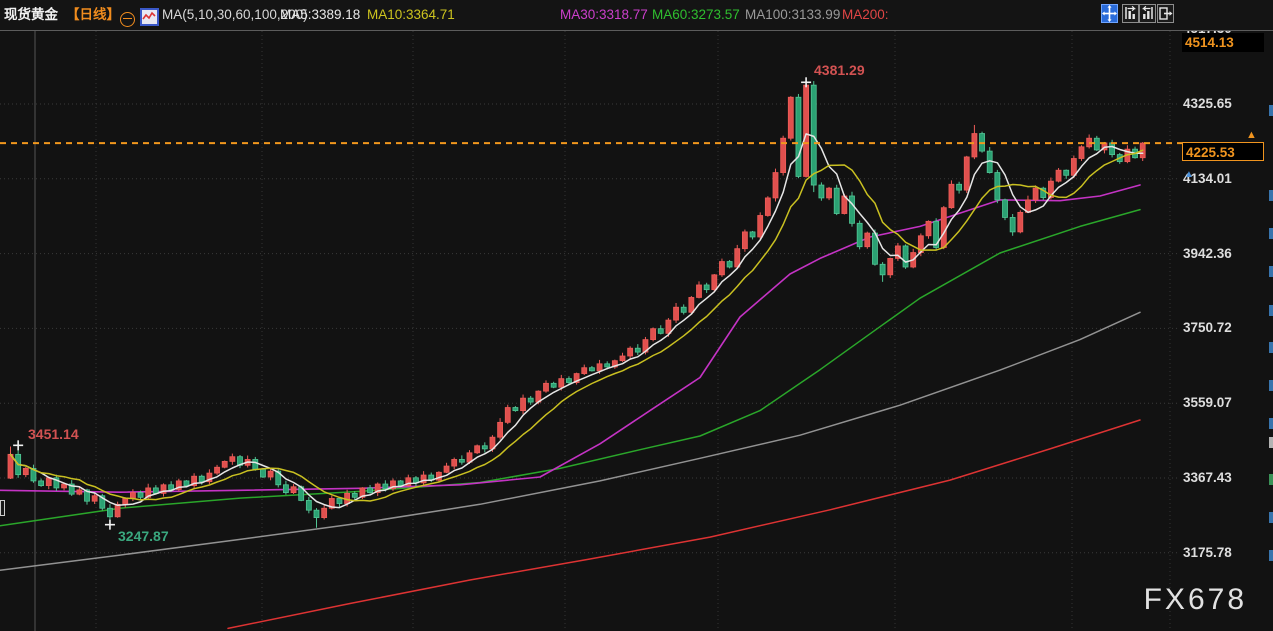  What do you see at coordinates (839, 70) in the screenshot?
I see `extreme-price-annotation: 4381.29` at bounding box center [839, 70].